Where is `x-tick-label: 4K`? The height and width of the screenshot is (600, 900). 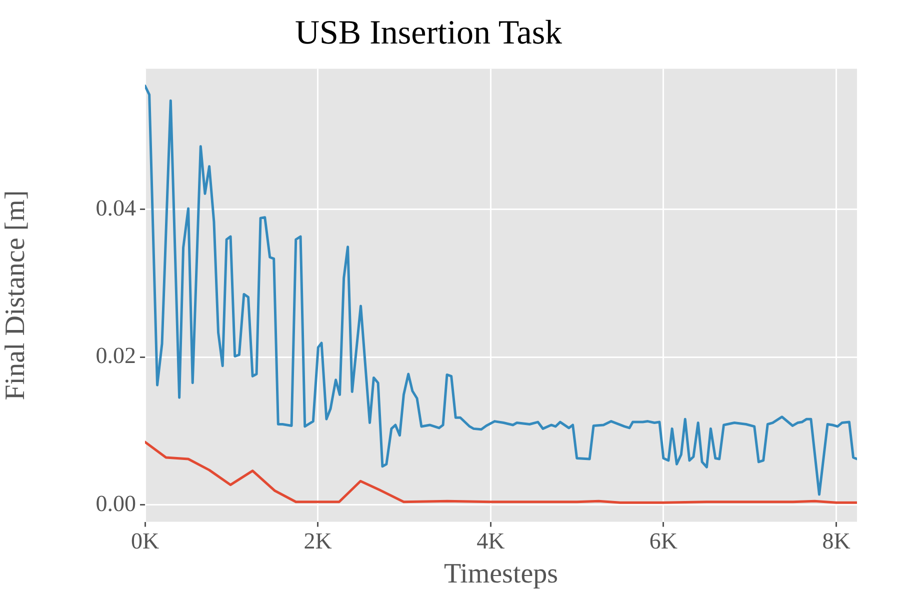 x-tick-label: 4K is located at coordinates (491, 541).